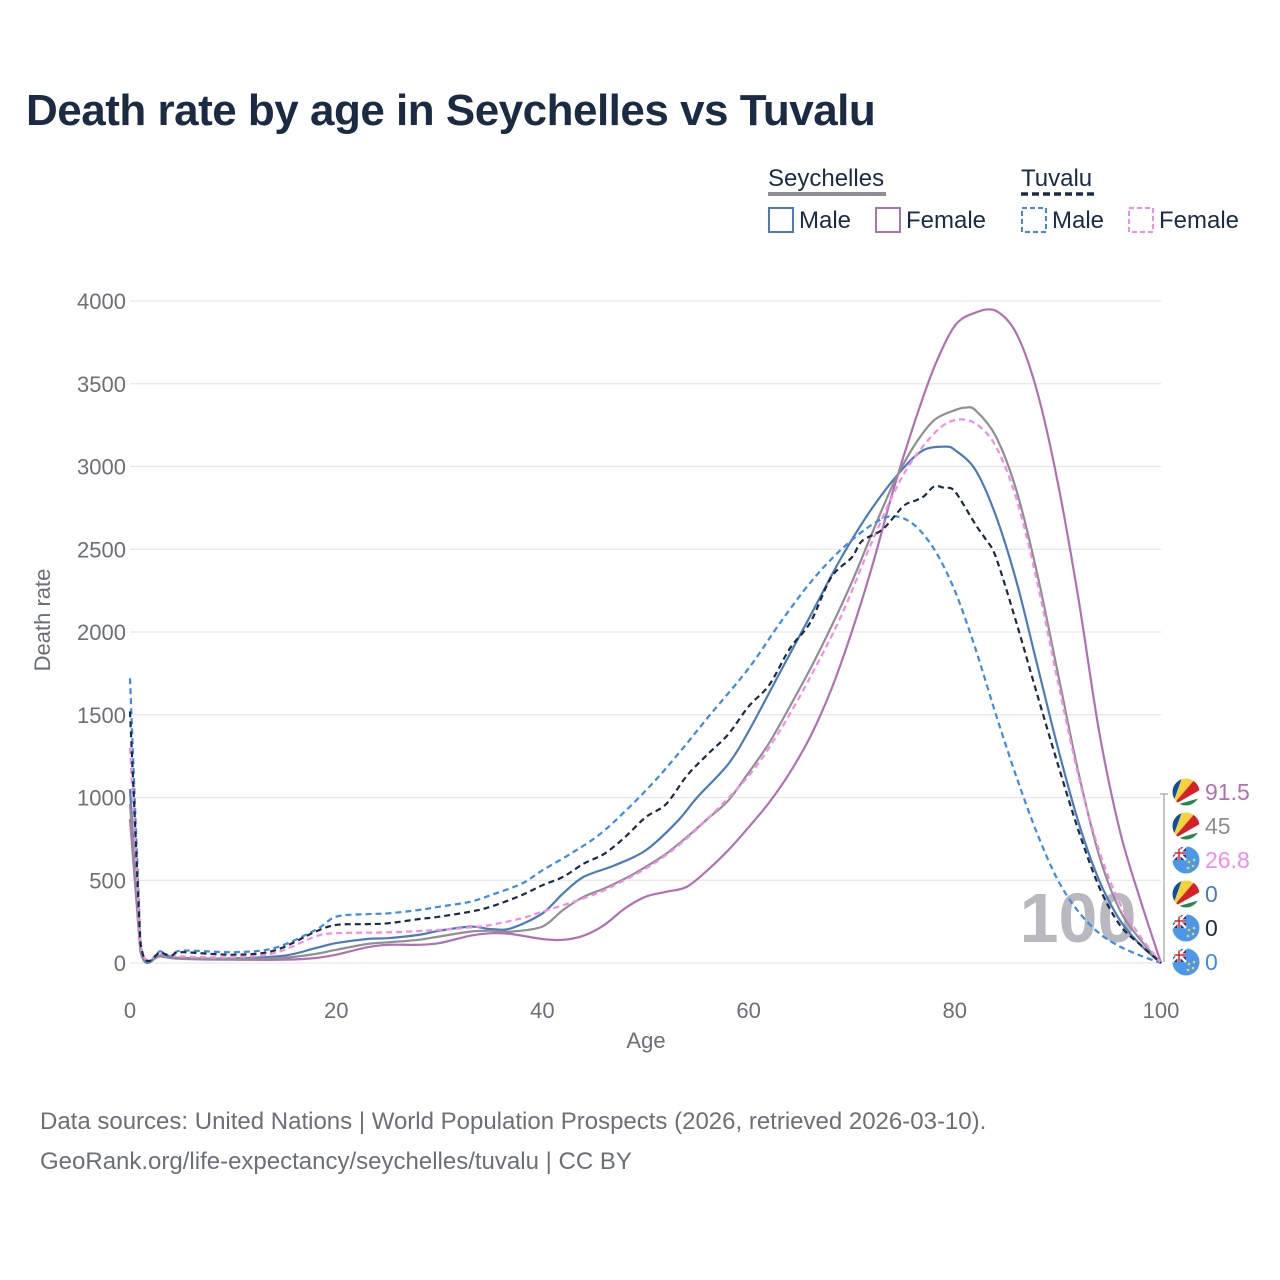  I want to click on y-tick-label: 1000, so click(101, 798).